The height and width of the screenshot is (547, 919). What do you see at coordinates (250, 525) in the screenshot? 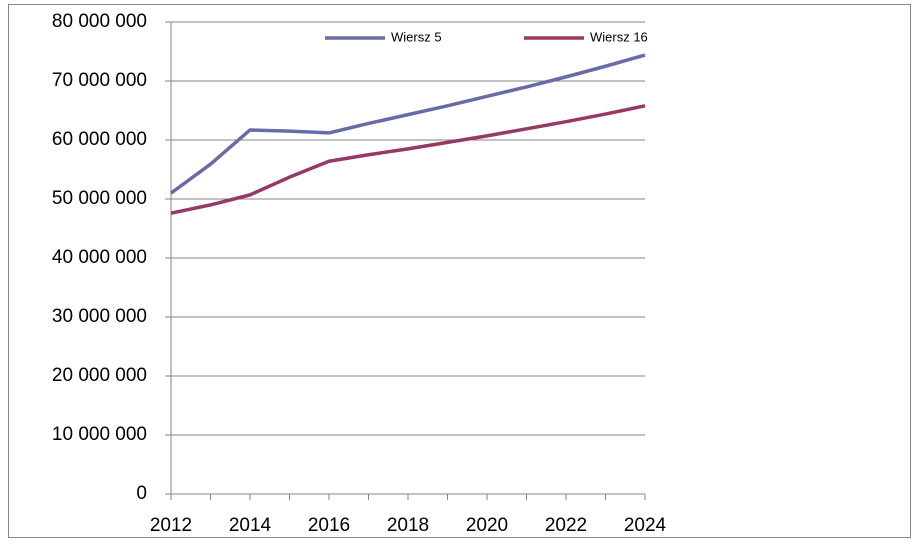
I see `x-tick-label: 2014` at bounding box center [250, 525].